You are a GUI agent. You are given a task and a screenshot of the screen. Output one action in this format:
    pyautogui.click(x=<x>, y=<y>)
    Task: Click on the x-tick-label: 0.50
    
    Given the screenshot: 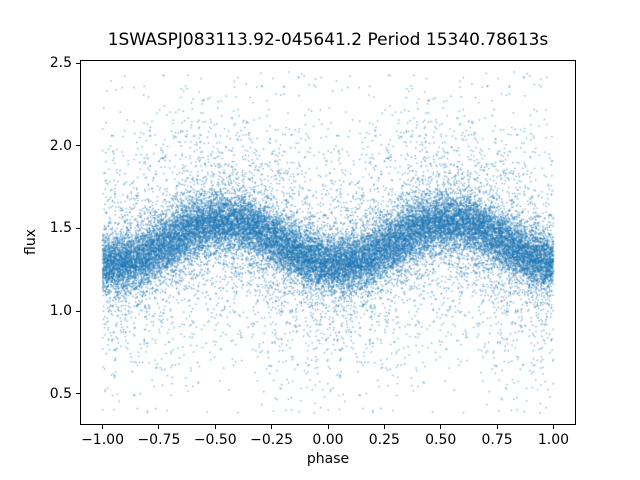 What is the action you would take?
    pyautogui.click(x=441, y=440)
    